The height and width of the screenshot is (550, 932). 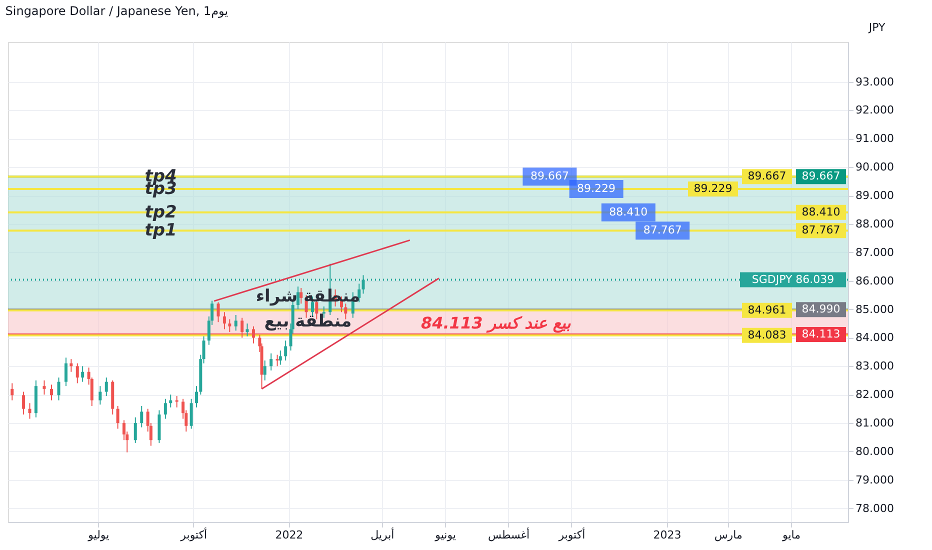 I want to click on x-tick-label: مايو, so click(x=791, y=535).